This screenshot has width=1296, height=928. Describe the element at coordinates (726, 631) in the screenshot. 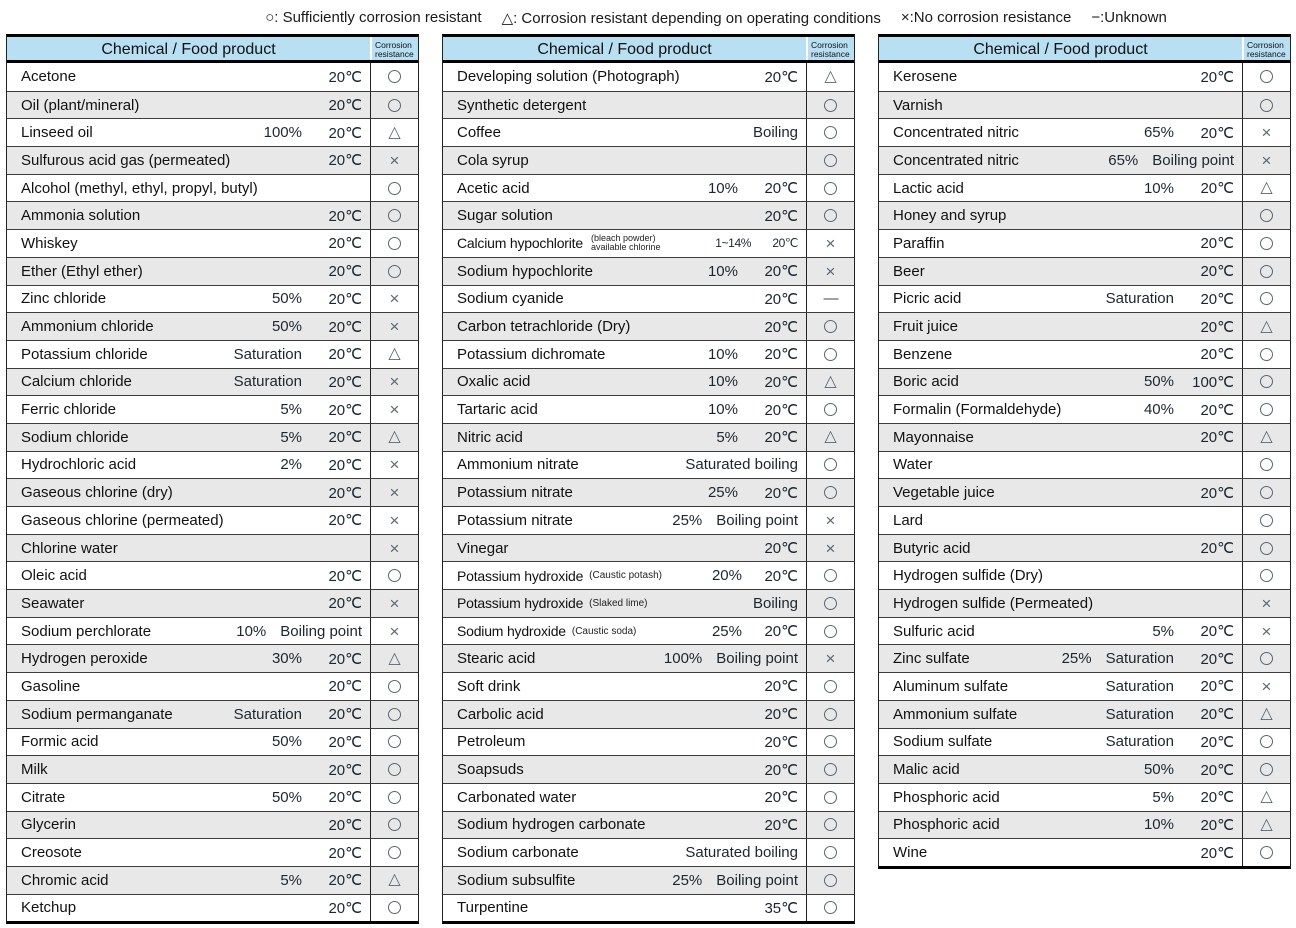

I see `concentration-value: 25%` at that location.